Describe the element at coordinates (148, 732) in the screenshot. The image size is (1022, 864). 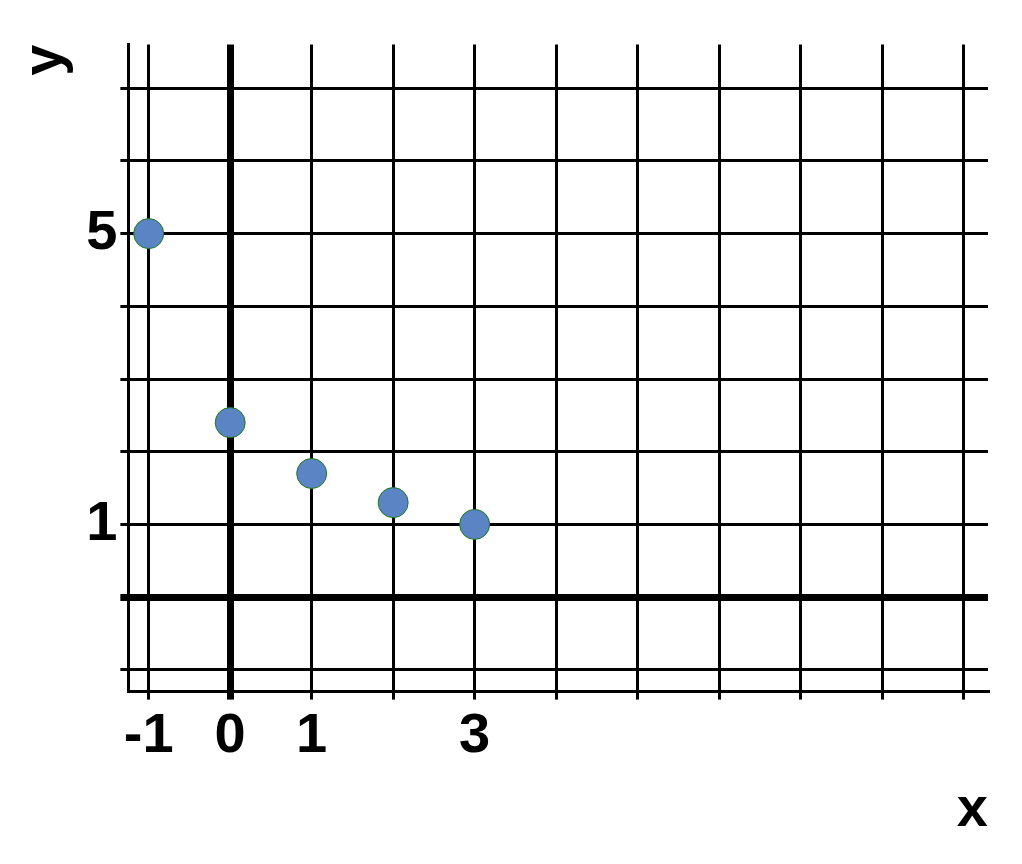
I see `x-tick-label: -1` at that location.